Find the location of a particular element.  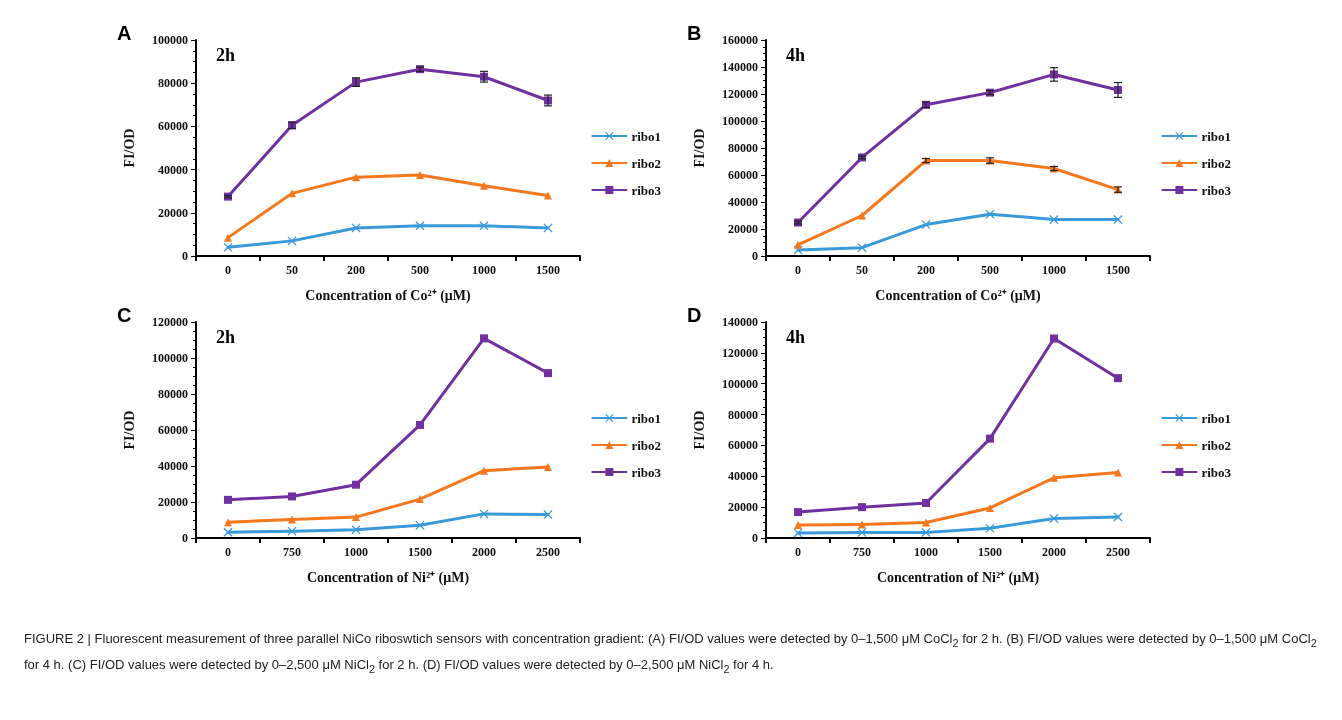

y-tick-label: 140000 is located at coordinates (740, 67).